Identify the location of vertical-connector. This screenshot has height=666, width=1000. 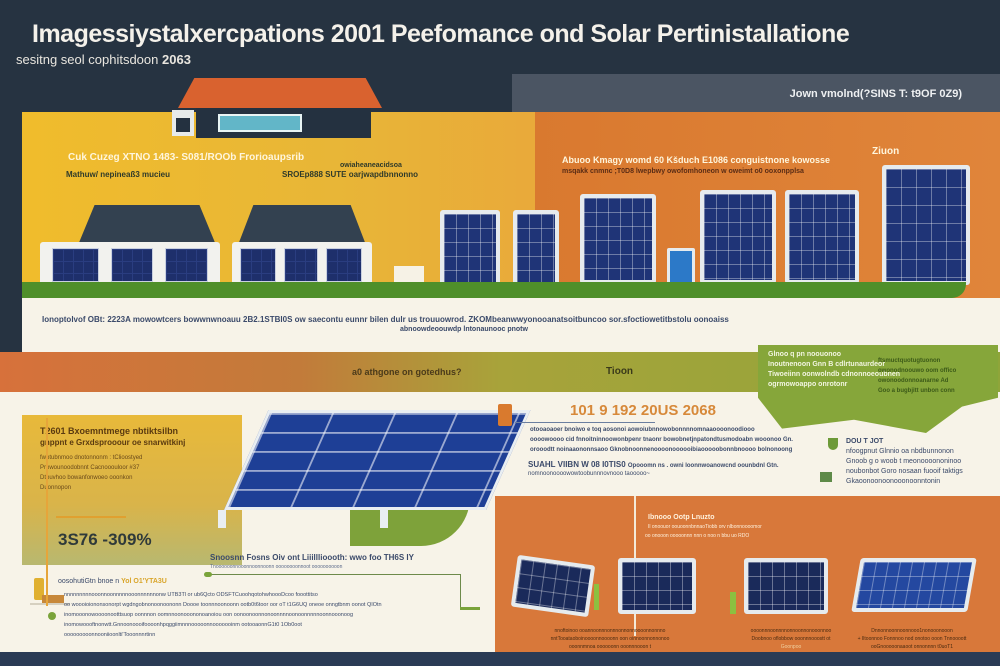
(47, 512).